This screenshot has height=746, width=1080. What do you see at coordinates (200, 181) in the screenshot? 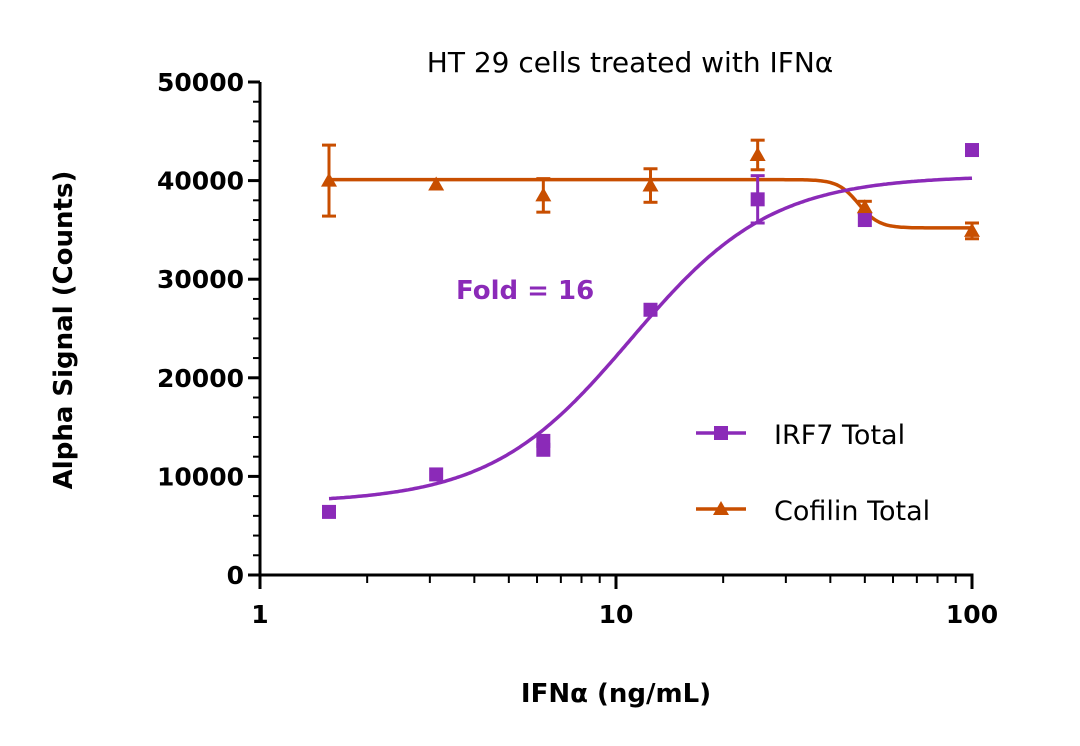
I see `y-tick-label: 40000` at bounding box center [200, 181].